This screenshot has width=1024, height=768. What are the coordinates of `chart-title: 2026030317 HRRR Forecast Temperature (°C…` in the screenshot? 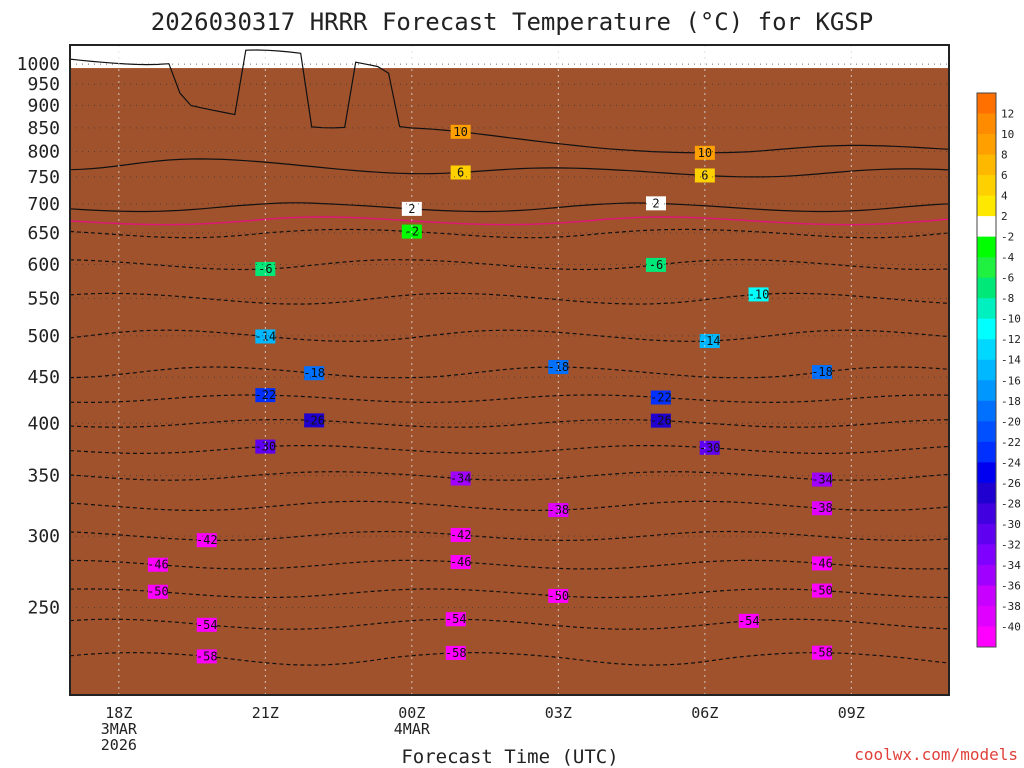 It's located at (512, 22).